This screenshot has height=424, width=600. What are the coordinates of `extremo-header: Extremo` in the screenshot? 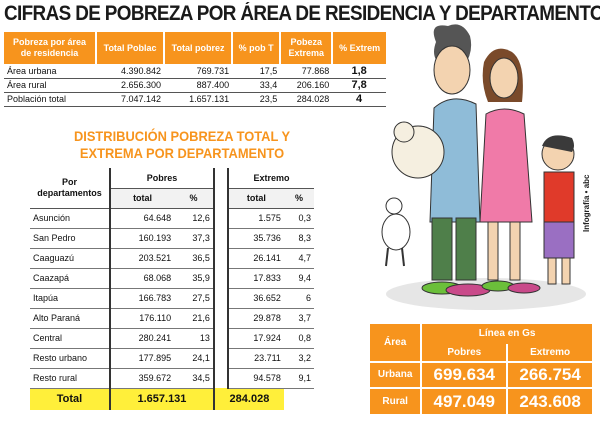 It's located at (270, 178).